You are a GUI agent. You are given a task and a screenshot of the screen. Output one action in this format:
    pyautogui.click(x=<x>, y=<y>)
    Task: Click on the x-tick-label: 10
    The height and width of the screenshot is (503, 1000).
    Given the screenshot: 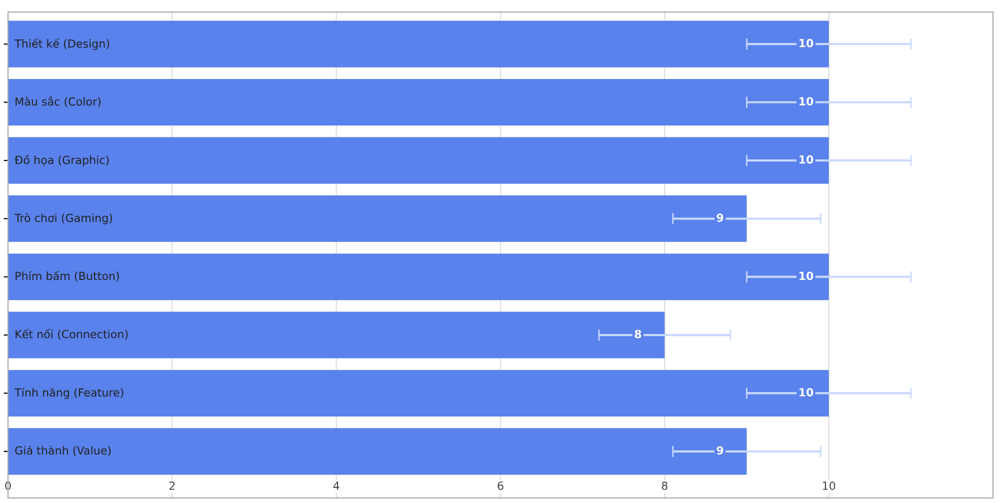 What is the action you would take?
    pyautogui.click(x=829, y=486)
    